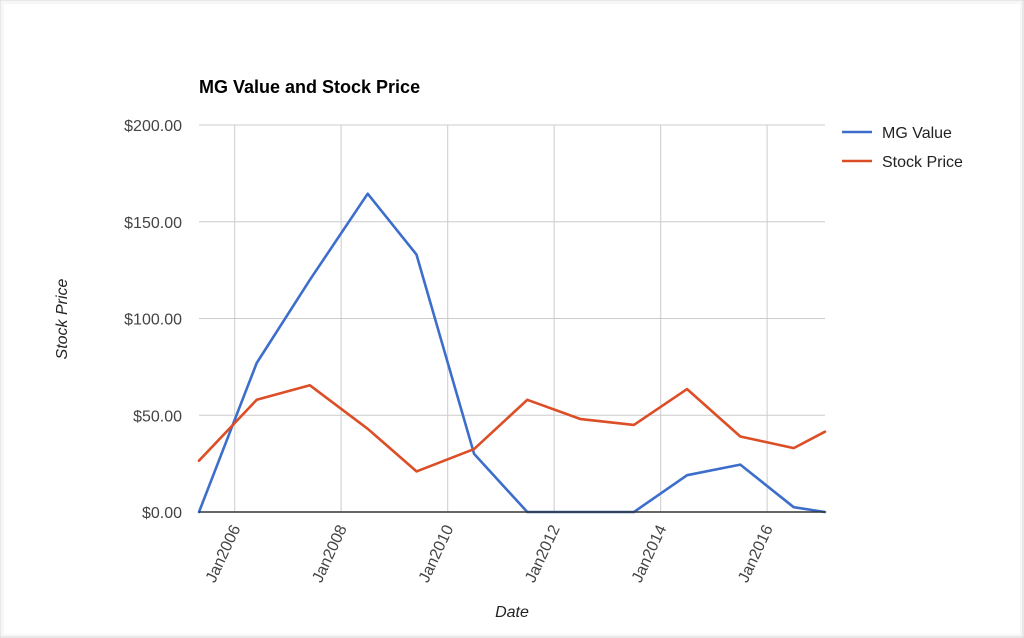 Image resolution: width=1024 pixels, height=638 pixels. Describe the element at coordinates (62, 318) in the screenshot. I see `y-axis-title: Stock Price` at that location.